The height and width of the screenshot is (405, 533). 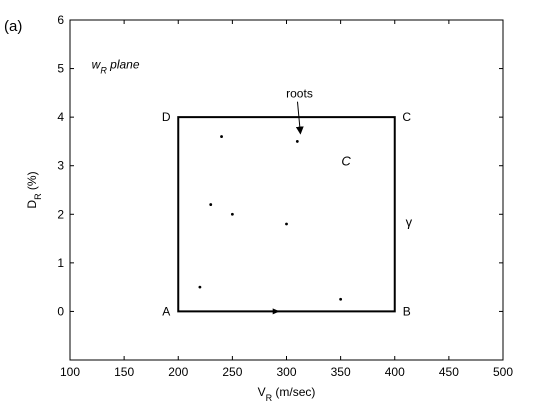 I want to click on x-tick-label: 100, so click(x=70, y=372).